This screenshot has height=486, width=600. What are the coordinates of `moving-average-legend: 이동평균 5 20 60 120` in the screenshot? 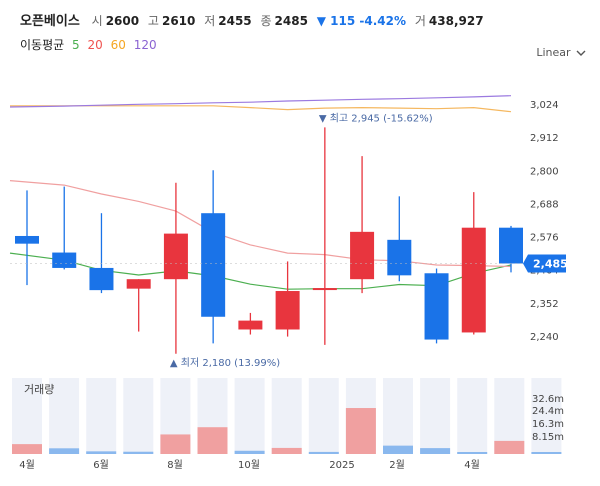 It's located at (90, 44).